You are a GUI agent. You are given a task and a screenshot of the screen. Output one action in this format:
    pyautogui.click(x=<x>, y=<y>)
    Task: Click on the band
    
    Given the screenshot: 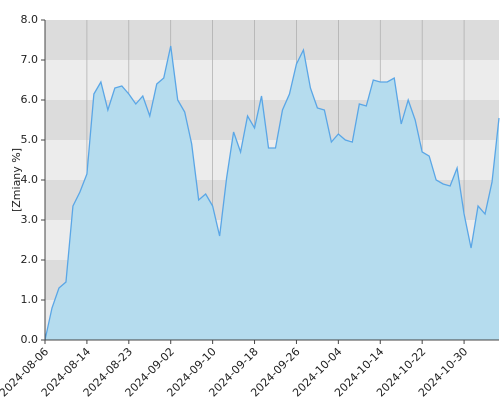 What is the action you would take?
    pyautogui.click(x=272, y=40)
    